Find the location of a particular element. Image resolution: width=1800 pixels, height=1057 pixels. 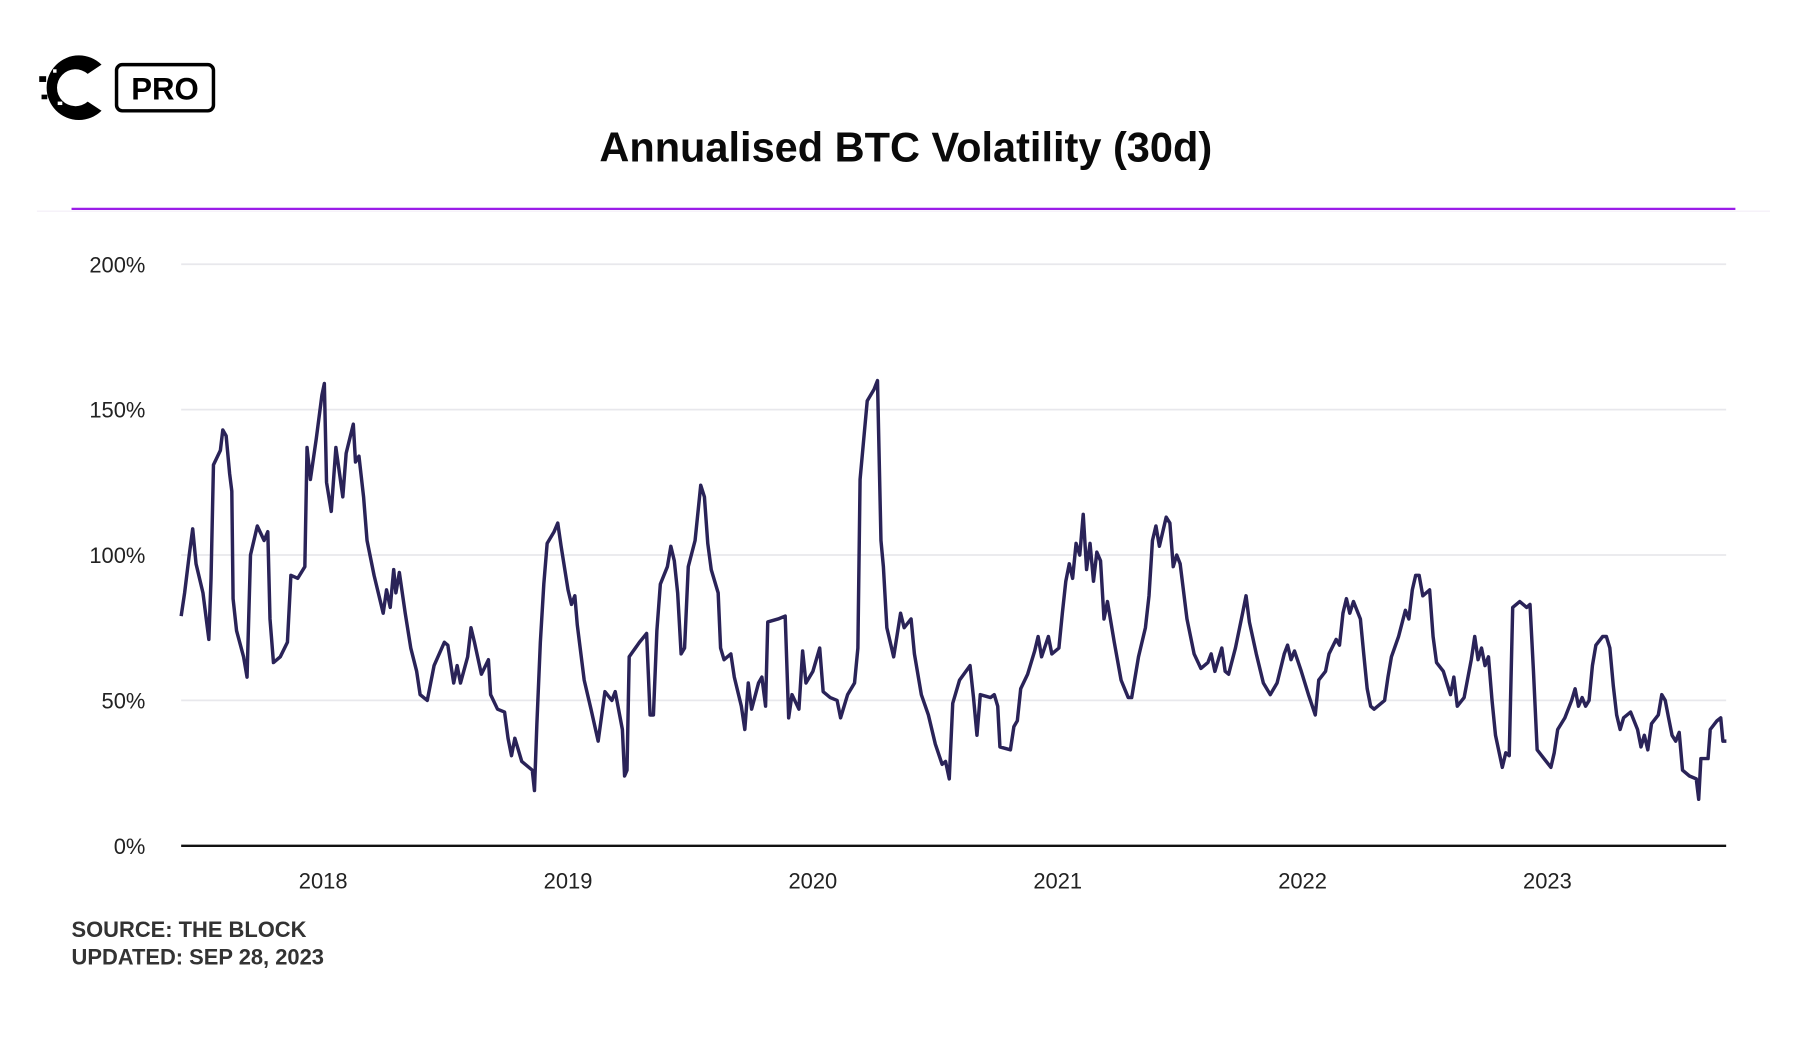

x-axis: 2018 2019 2020 2021 2022 2023 is located at coordinates (935, 881).